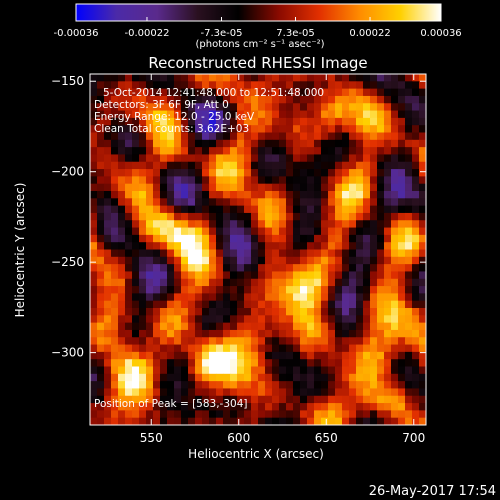 The height and width of the screenshot is (500, 500). Describe the element at coordinates (67, 172) in the screenshot. I see `y-tick-label: −200` at that location.